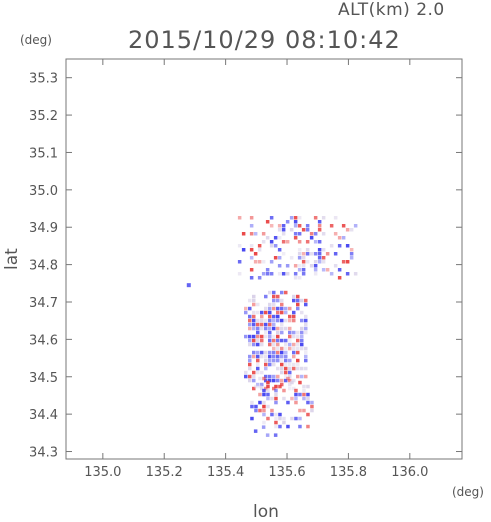  Describe the element at coordinates (348, 472) in the screenshot. I see `x-tick-label: 135.8` at that location.